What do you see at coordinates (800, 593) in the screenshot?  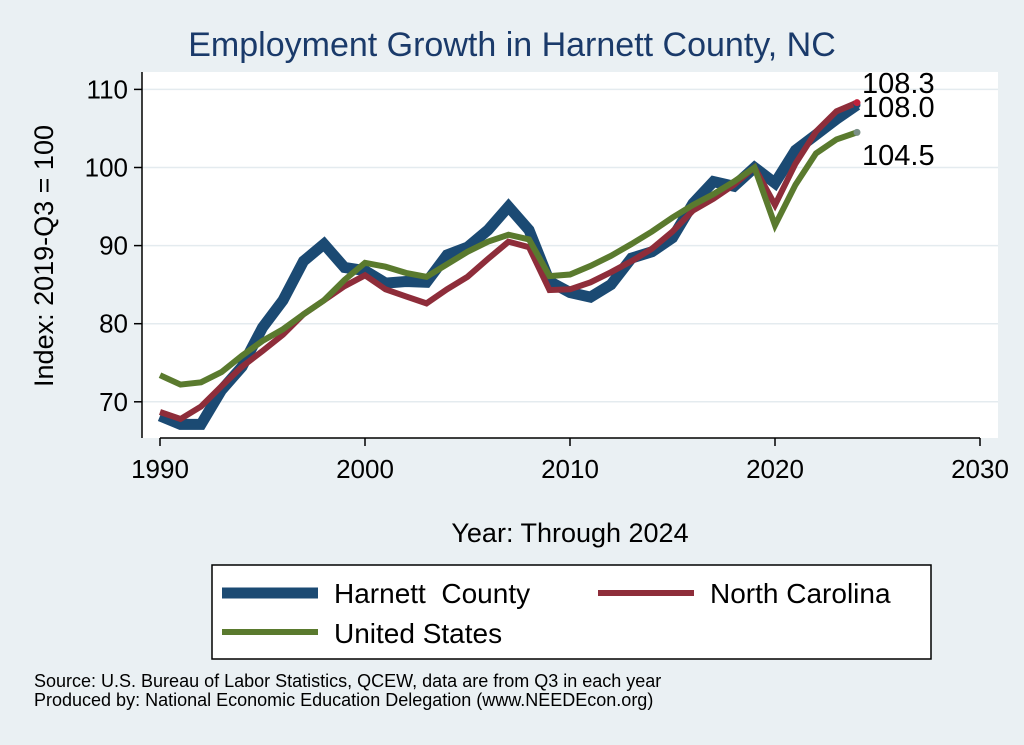 I see `legend-label-2: North Carolina` at bounding box center [800, 593].